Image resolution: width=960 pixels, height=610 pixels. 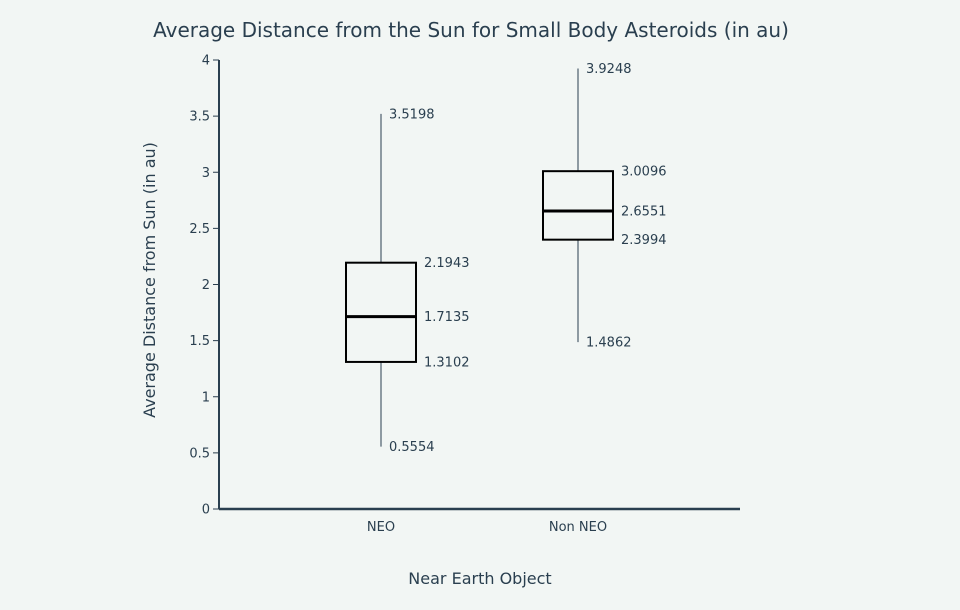 I want to click on y-tick-label: 3, so click(x=206, y=173).